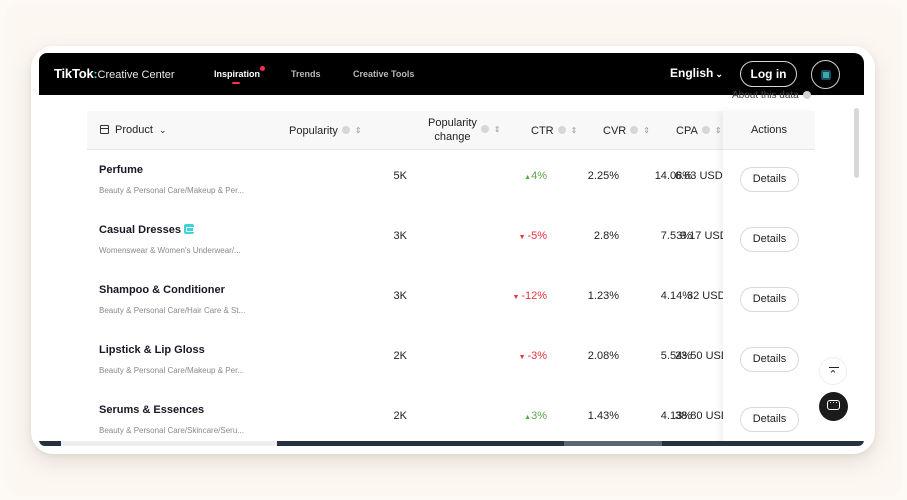 This screenshot has width=907, height=500. Describe the element at coordinates (673, 176) in the screenshot. I see `cvr-value: 14.08%` at that location.